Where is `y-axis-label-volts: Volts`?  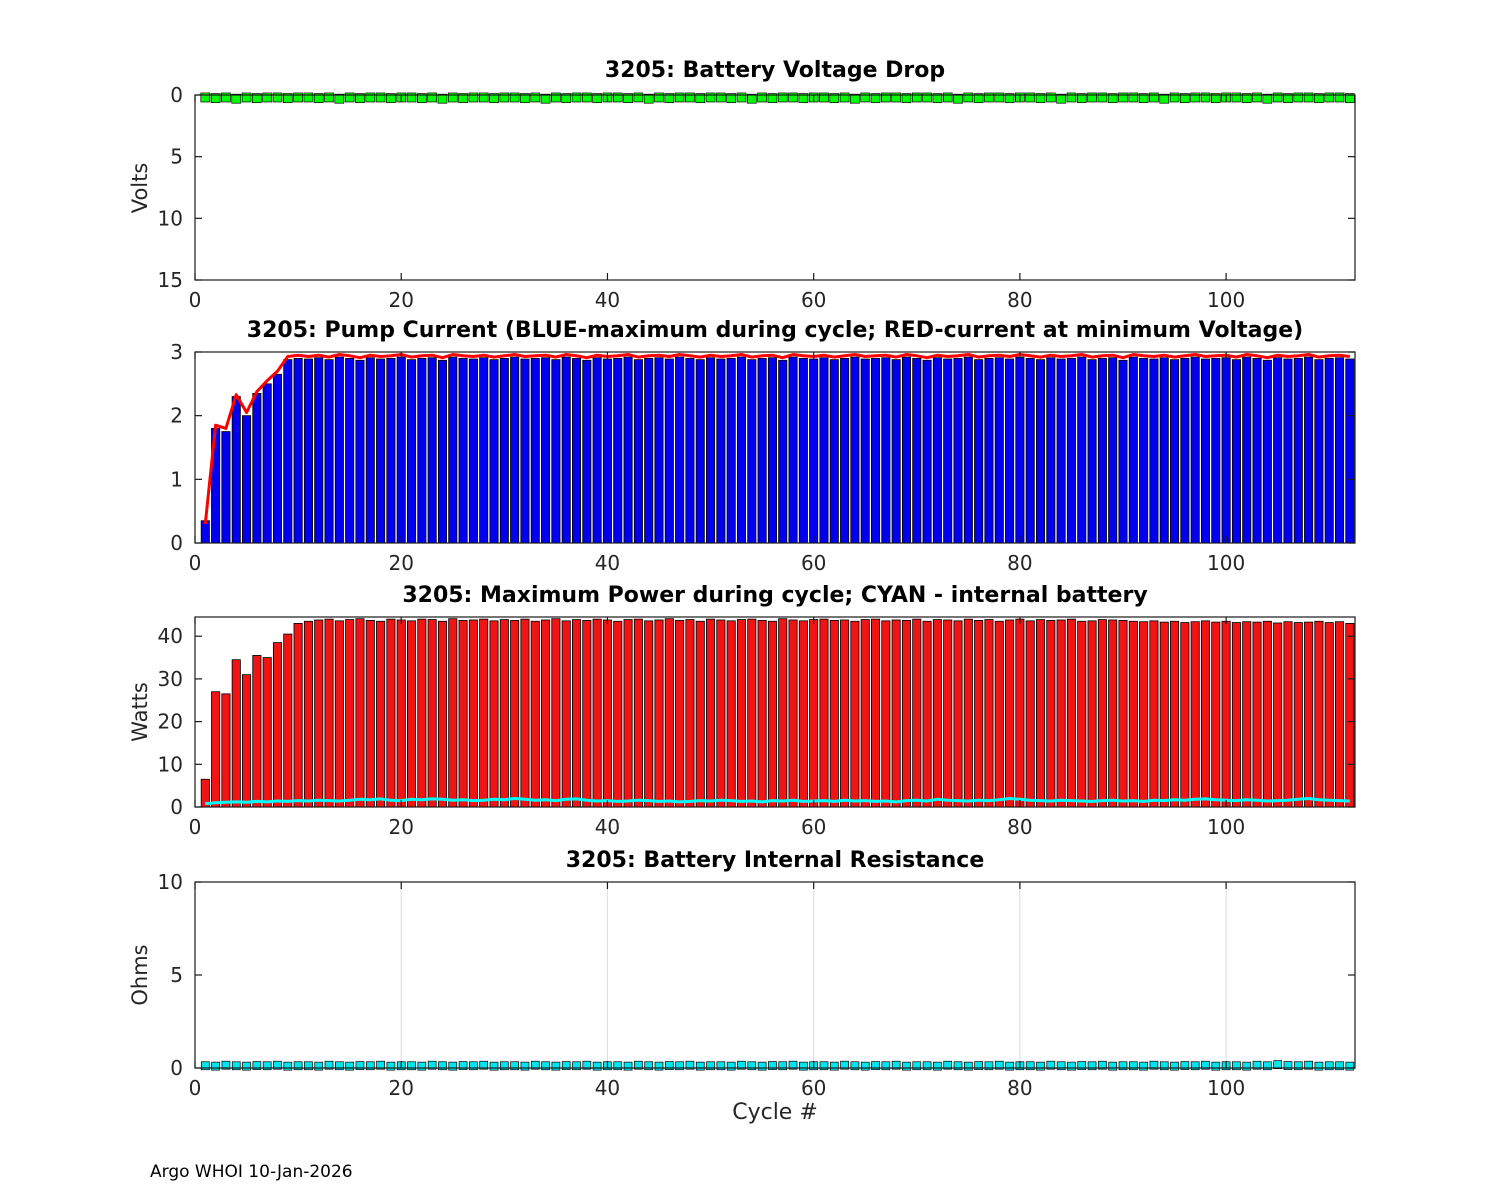
y-axis-label-volts: Volts is located at coordinates (140, 188).